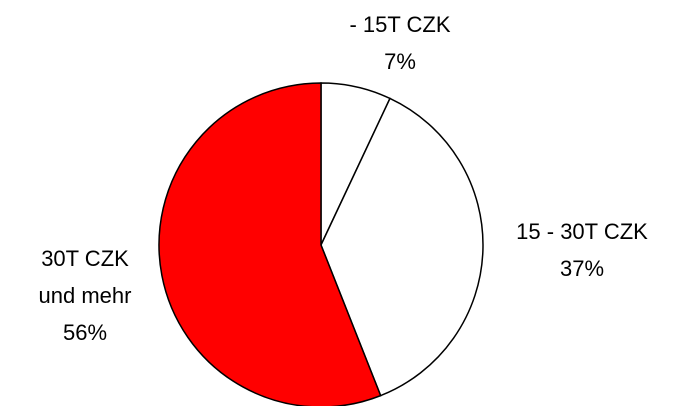  What do you see at coordinates (582, 231) in the screenshot?
I see `category-label: 15 - 30T CZK` at bounding box center [582, 231].